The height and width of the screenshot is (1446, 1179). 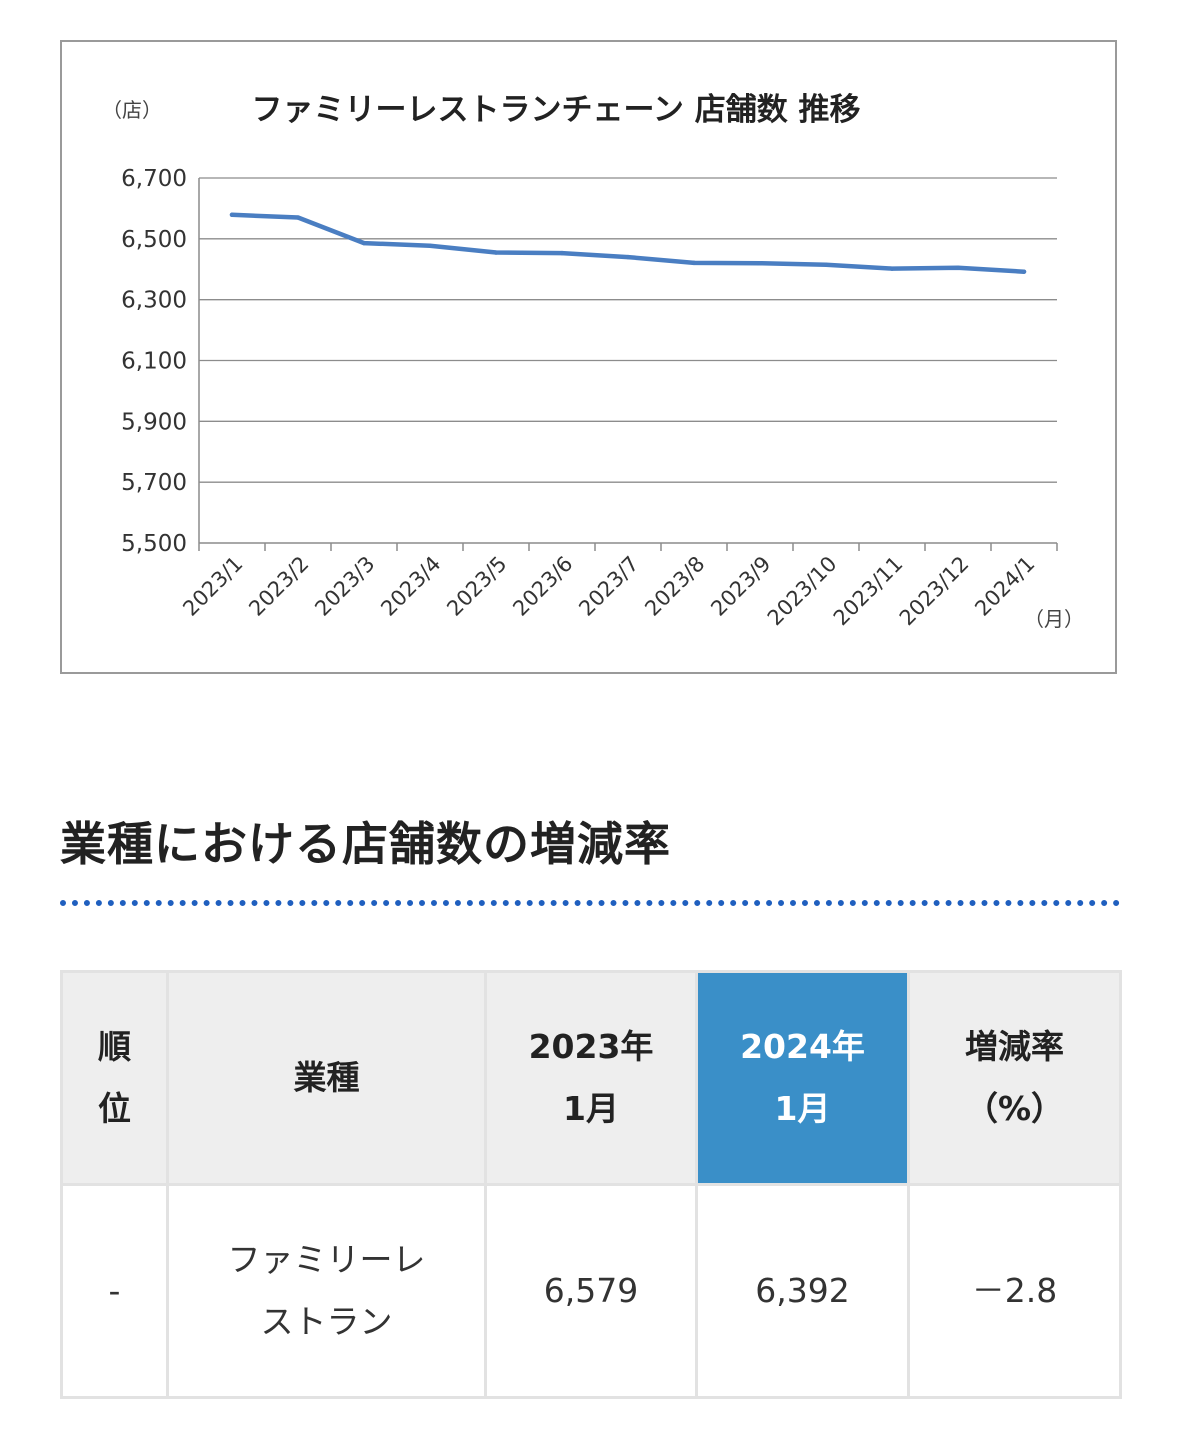 What do you see at coordinates (1014, 1291) in the screenshot?
I see `cell-change-rate: －2.8` at bounding box center [1014, 1291].